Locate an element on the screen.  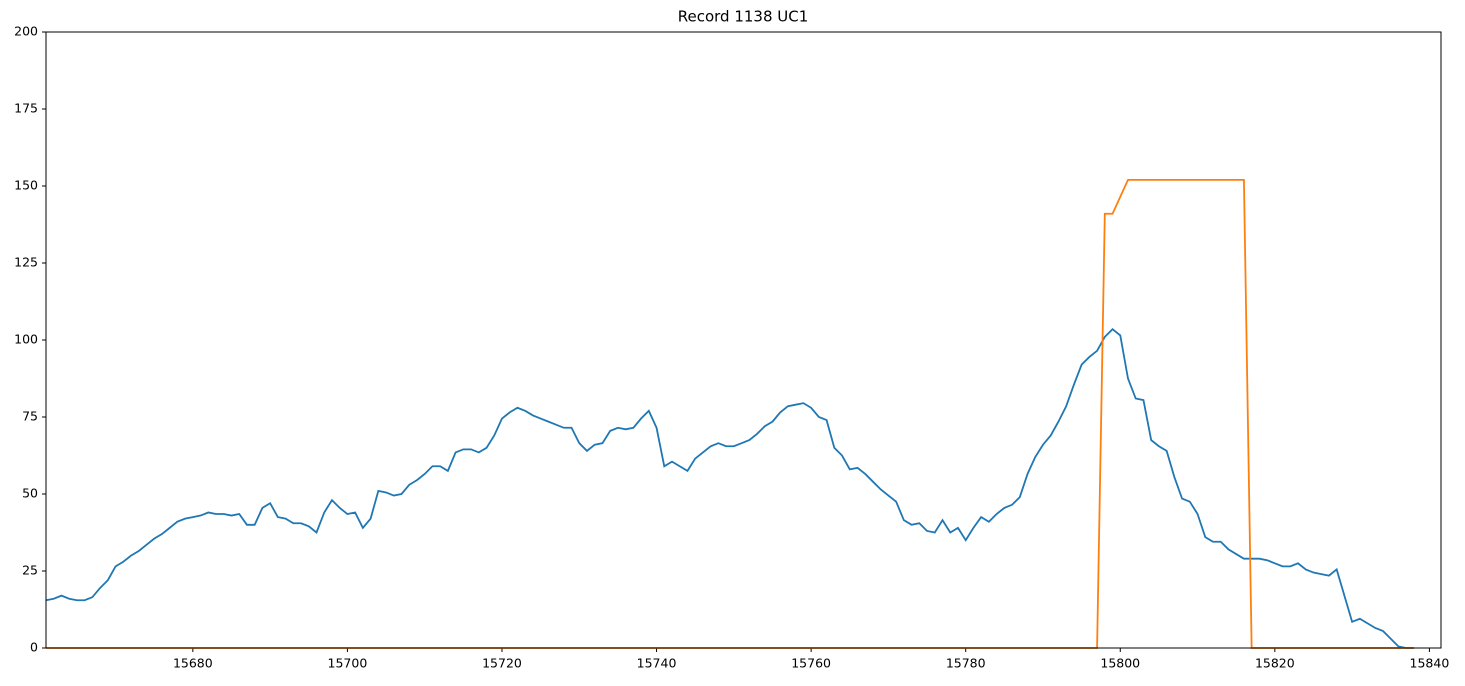
x-tick-label: 15760 is located at coordinates (811, 663).